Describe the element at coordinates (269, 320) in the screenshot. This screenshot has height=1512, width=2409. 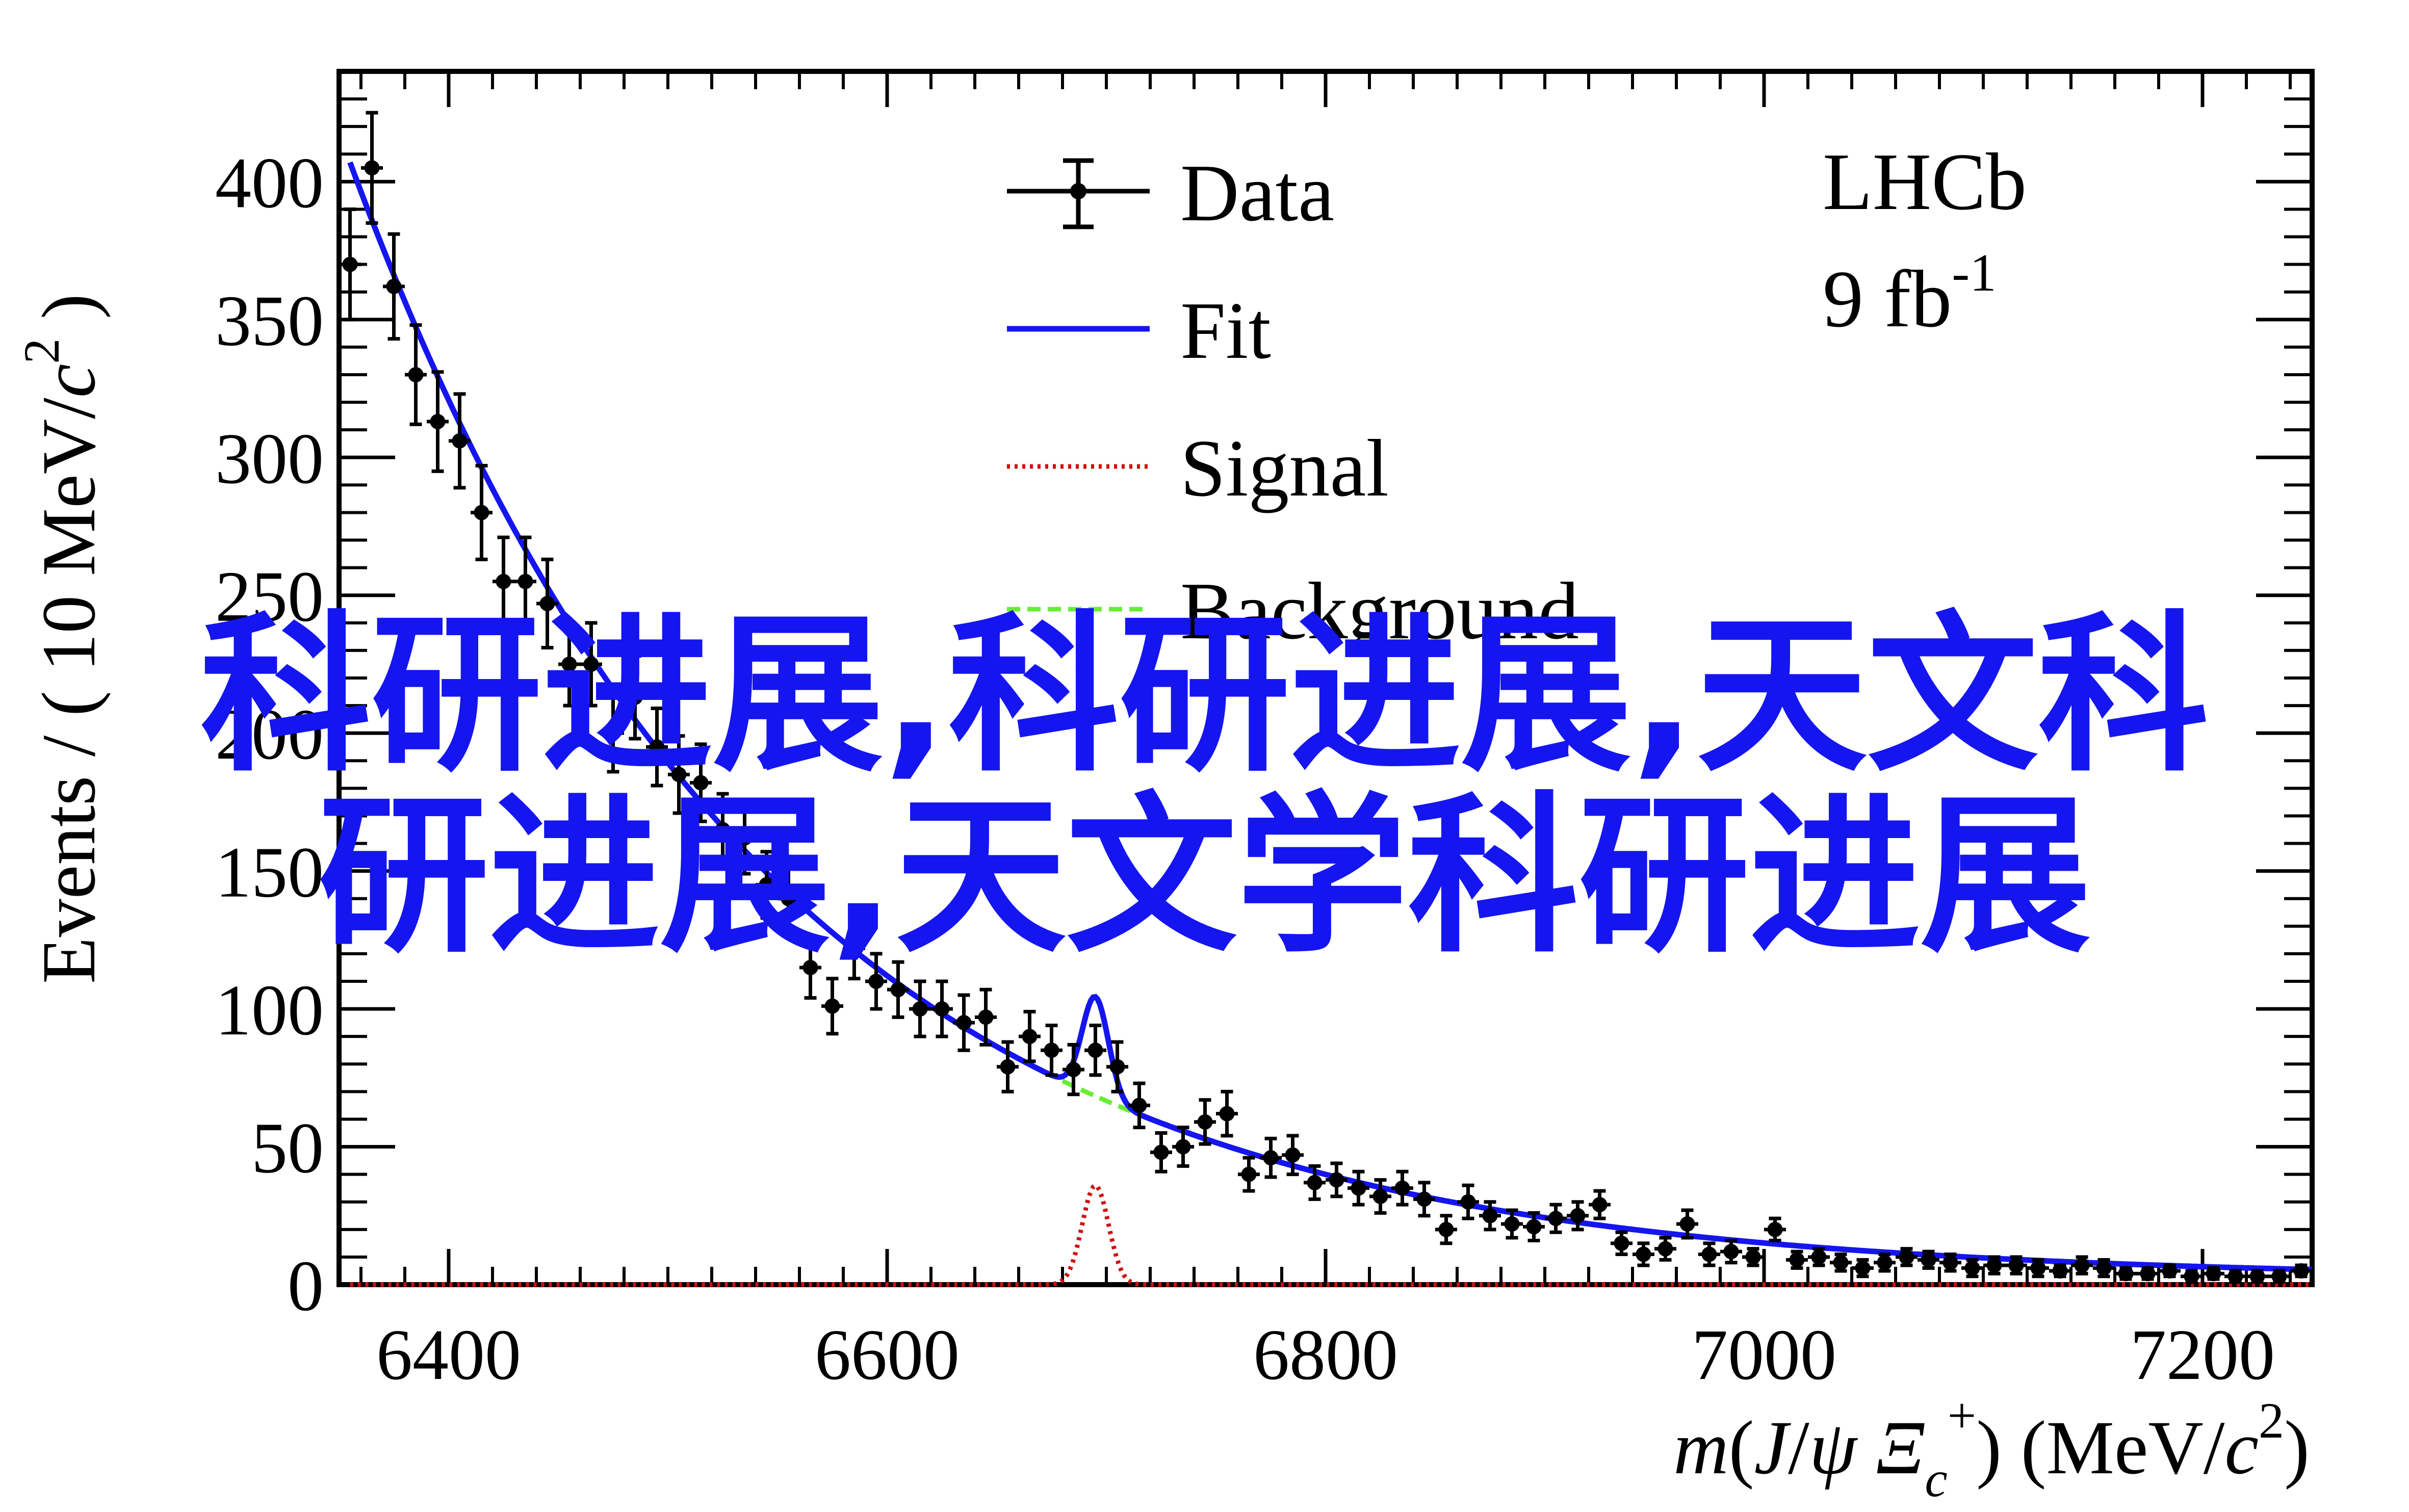
I see `y-tick-label: 350` at that location.